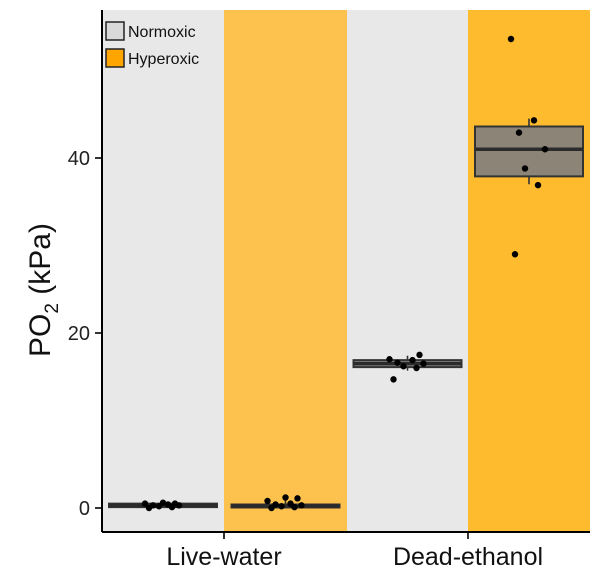 The height and width of the screenshot is (571, 590). What do you see at coordinates (223, 557) in the screenshot?
I see `x-tick-label: Live-water` at bounding box center [223, 557].